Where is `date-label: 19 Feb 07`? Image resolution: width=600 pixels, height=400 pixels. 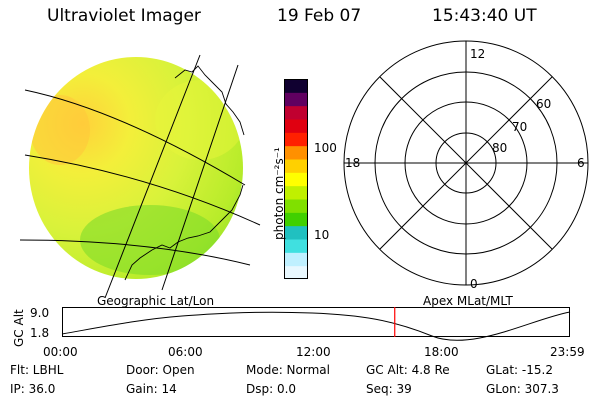 date-label: 19 Feb 07 is located at coordinates (319, 16).